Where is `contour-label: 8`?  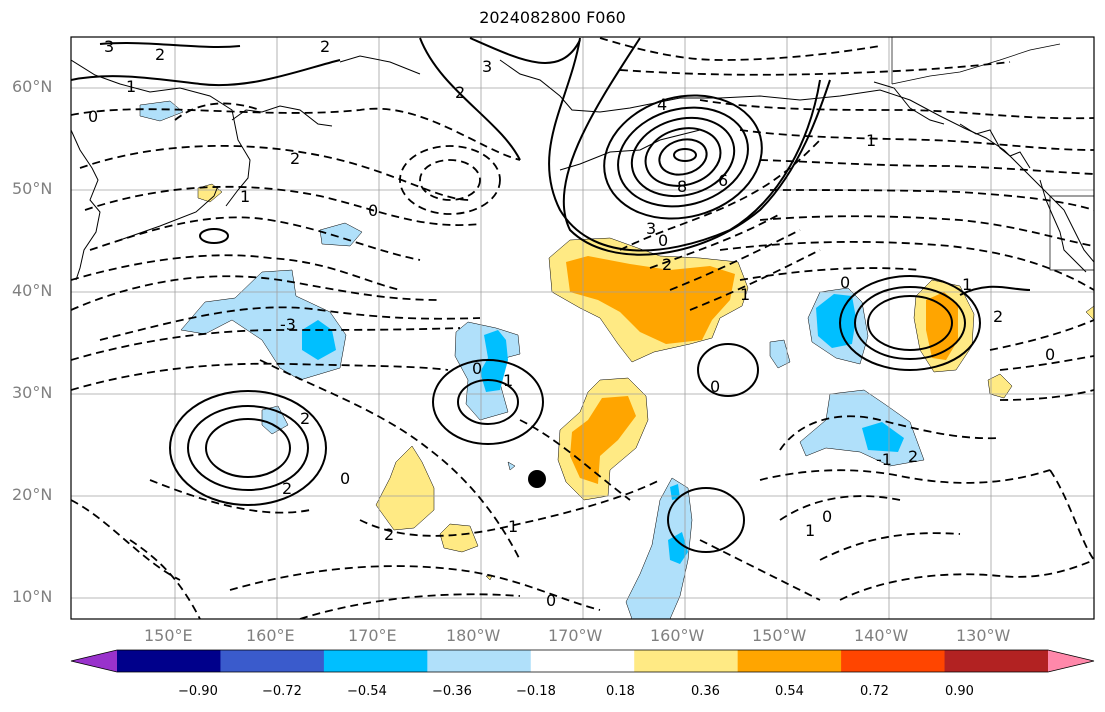 contour-label: 8 is located at coordinates (682, 186).